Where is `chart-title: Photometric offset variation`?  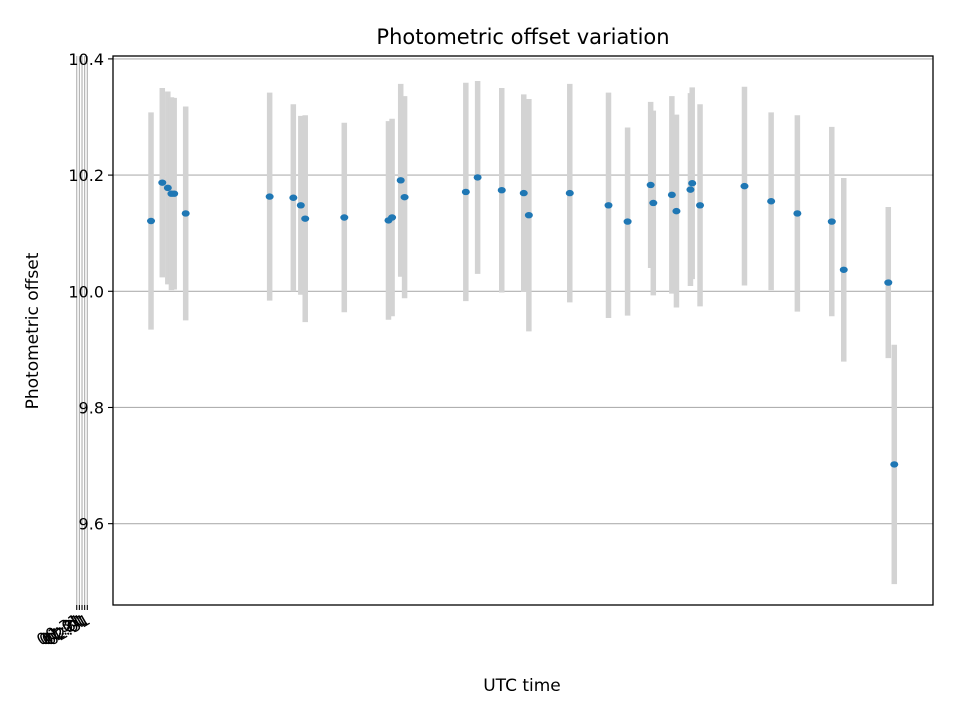
chart-title: Photometric offset variation is located at coordinates (522, 37).